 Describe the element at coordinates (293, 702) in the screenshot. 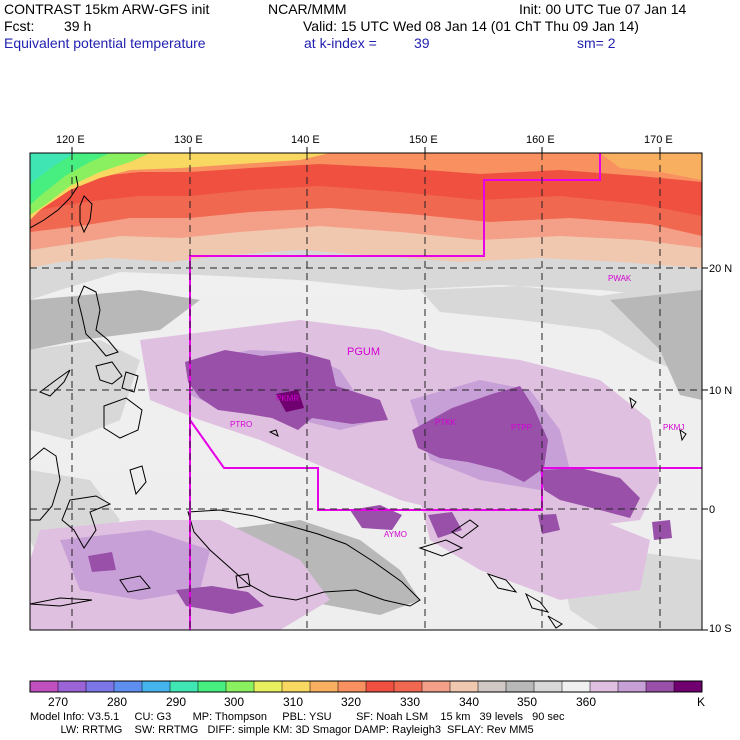

I see `colorbar-label-310: 310` at that location.